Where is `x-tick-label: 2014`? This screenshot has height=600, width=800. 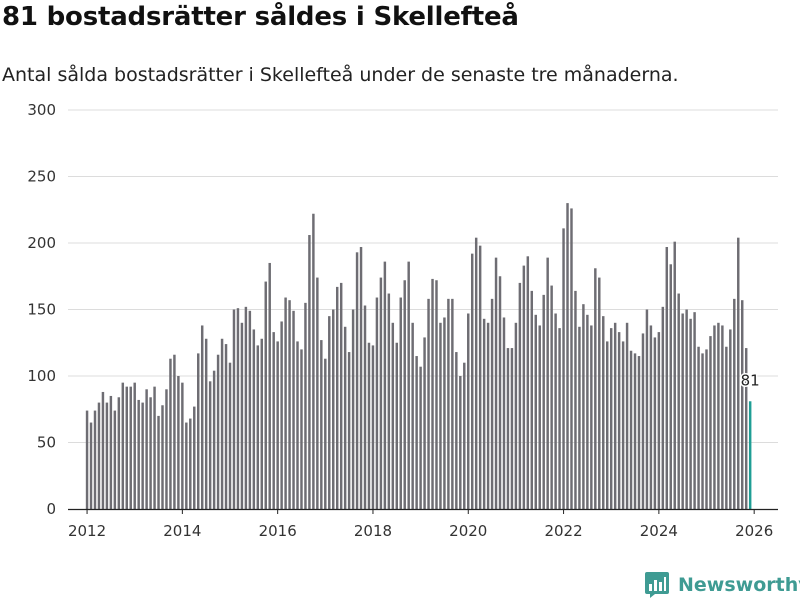
x-tick-label: 2014 is located at coordinates (182, 531).